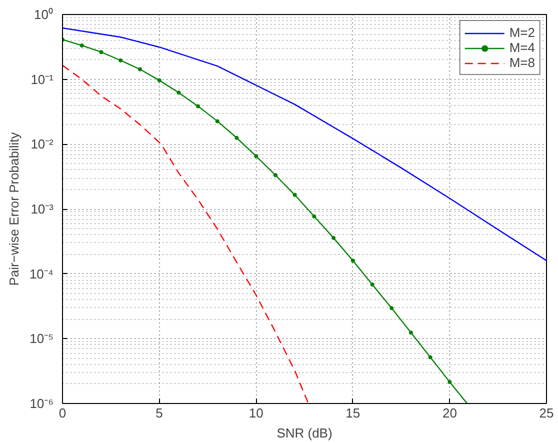 The height and width of the screenshot is (443, 558). Describe the element at coordinates (304, 433) in the screenshot. I see `x-axis-title: SNR (dB)` at that location.